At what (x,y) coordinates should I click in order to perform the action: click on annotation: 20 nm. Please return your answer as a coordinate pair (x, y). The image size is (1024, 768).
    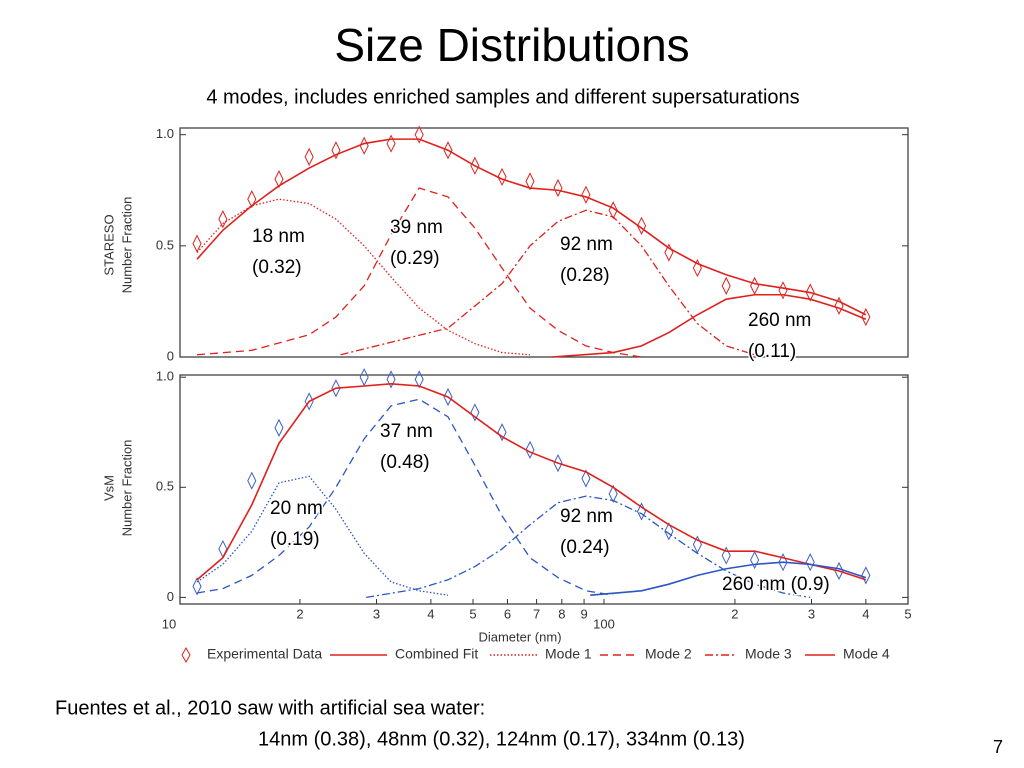
    Looking at the image, I should click on (296, 508).